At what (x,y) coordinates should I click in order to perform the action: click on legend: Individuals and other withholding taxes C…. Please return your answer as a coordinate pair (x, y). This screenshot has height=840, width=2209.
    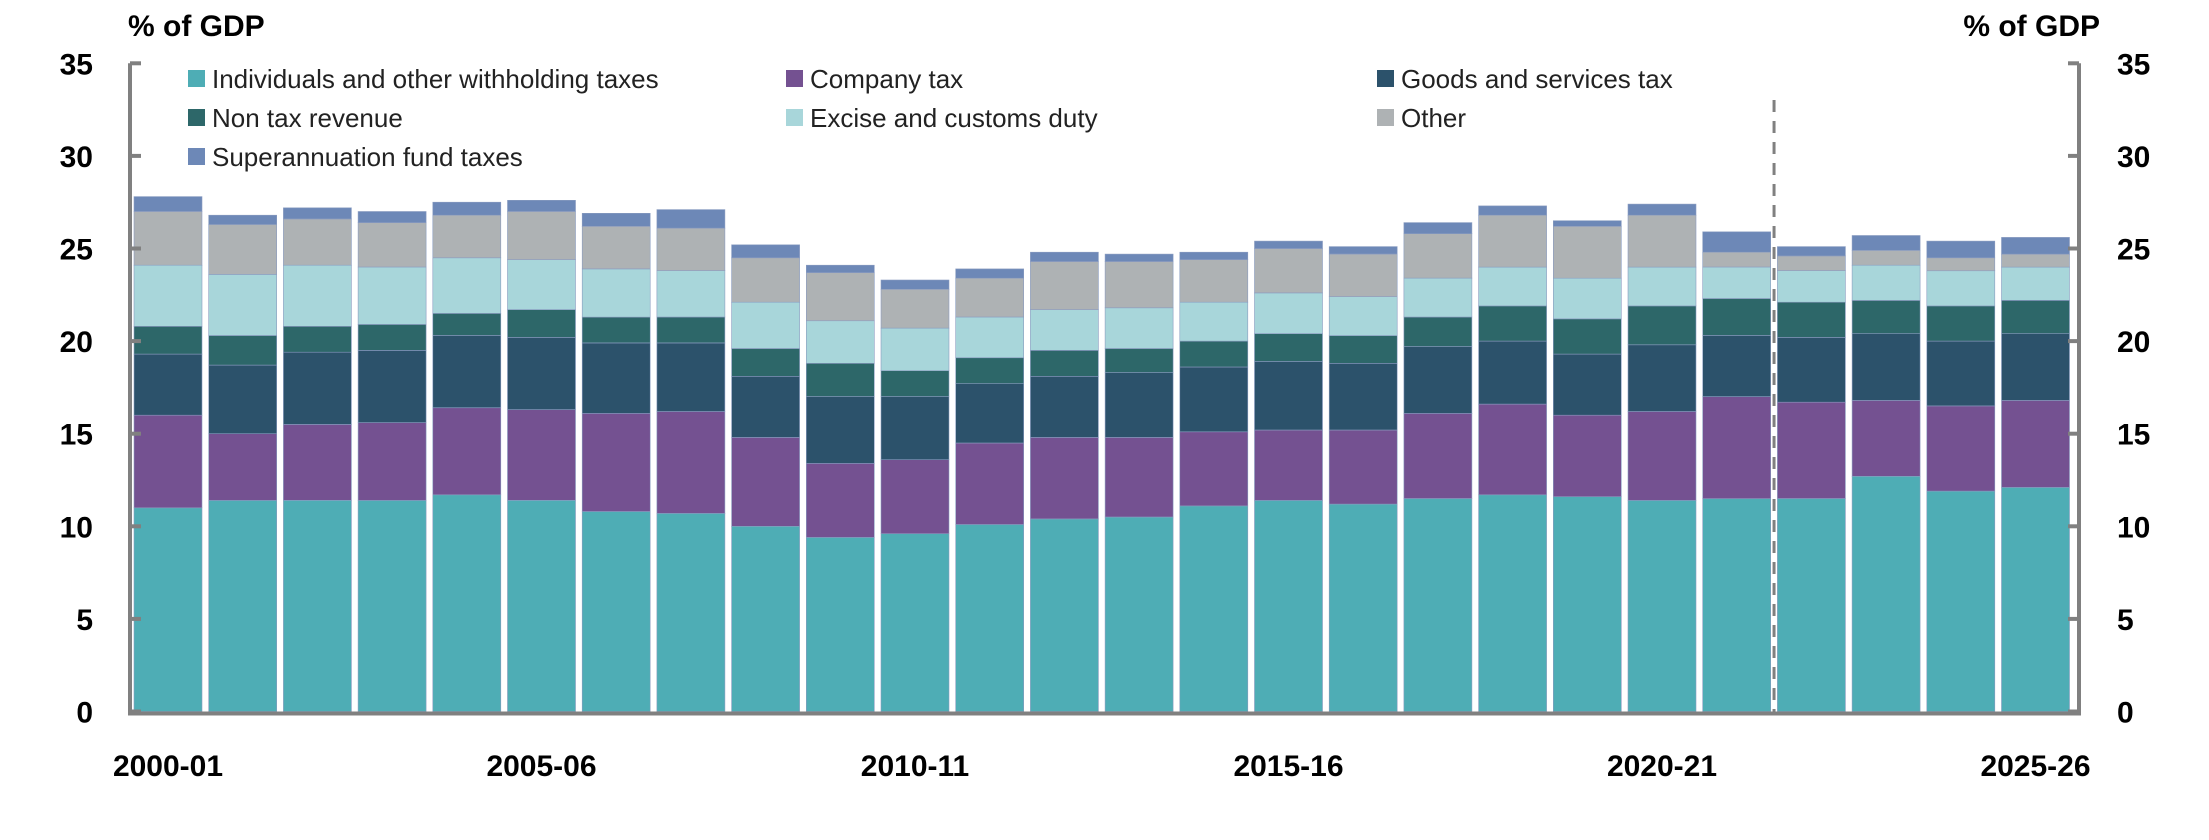
    Looking at the image, I should click on (930, 118).